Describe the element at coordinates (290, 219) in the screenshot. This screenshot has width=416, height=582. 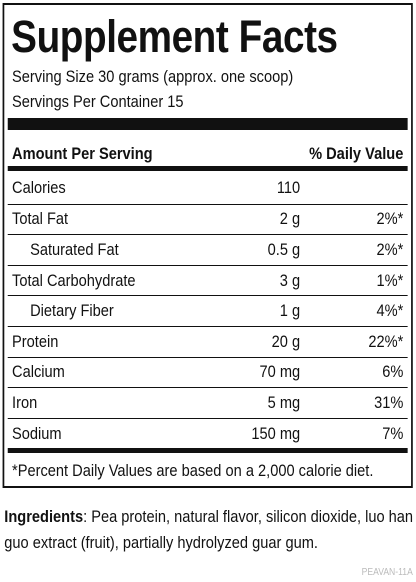
I see `amount: 2 g` at that location.